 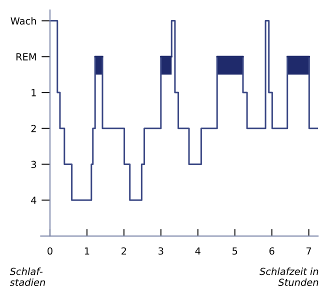 I want to click on y-tick-label: REM, so click(x=26, y=56).